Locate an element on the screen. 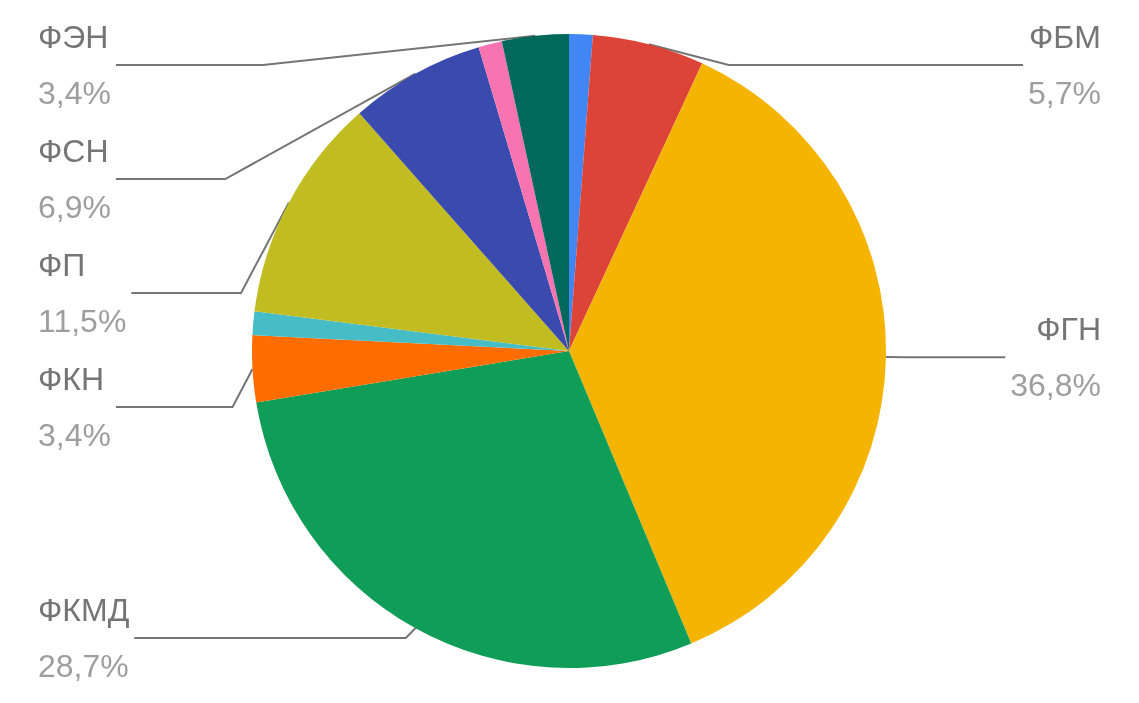 This screenshot has height=703, width=1139. data-label: 28,7% is located at coordinates (83, 666).